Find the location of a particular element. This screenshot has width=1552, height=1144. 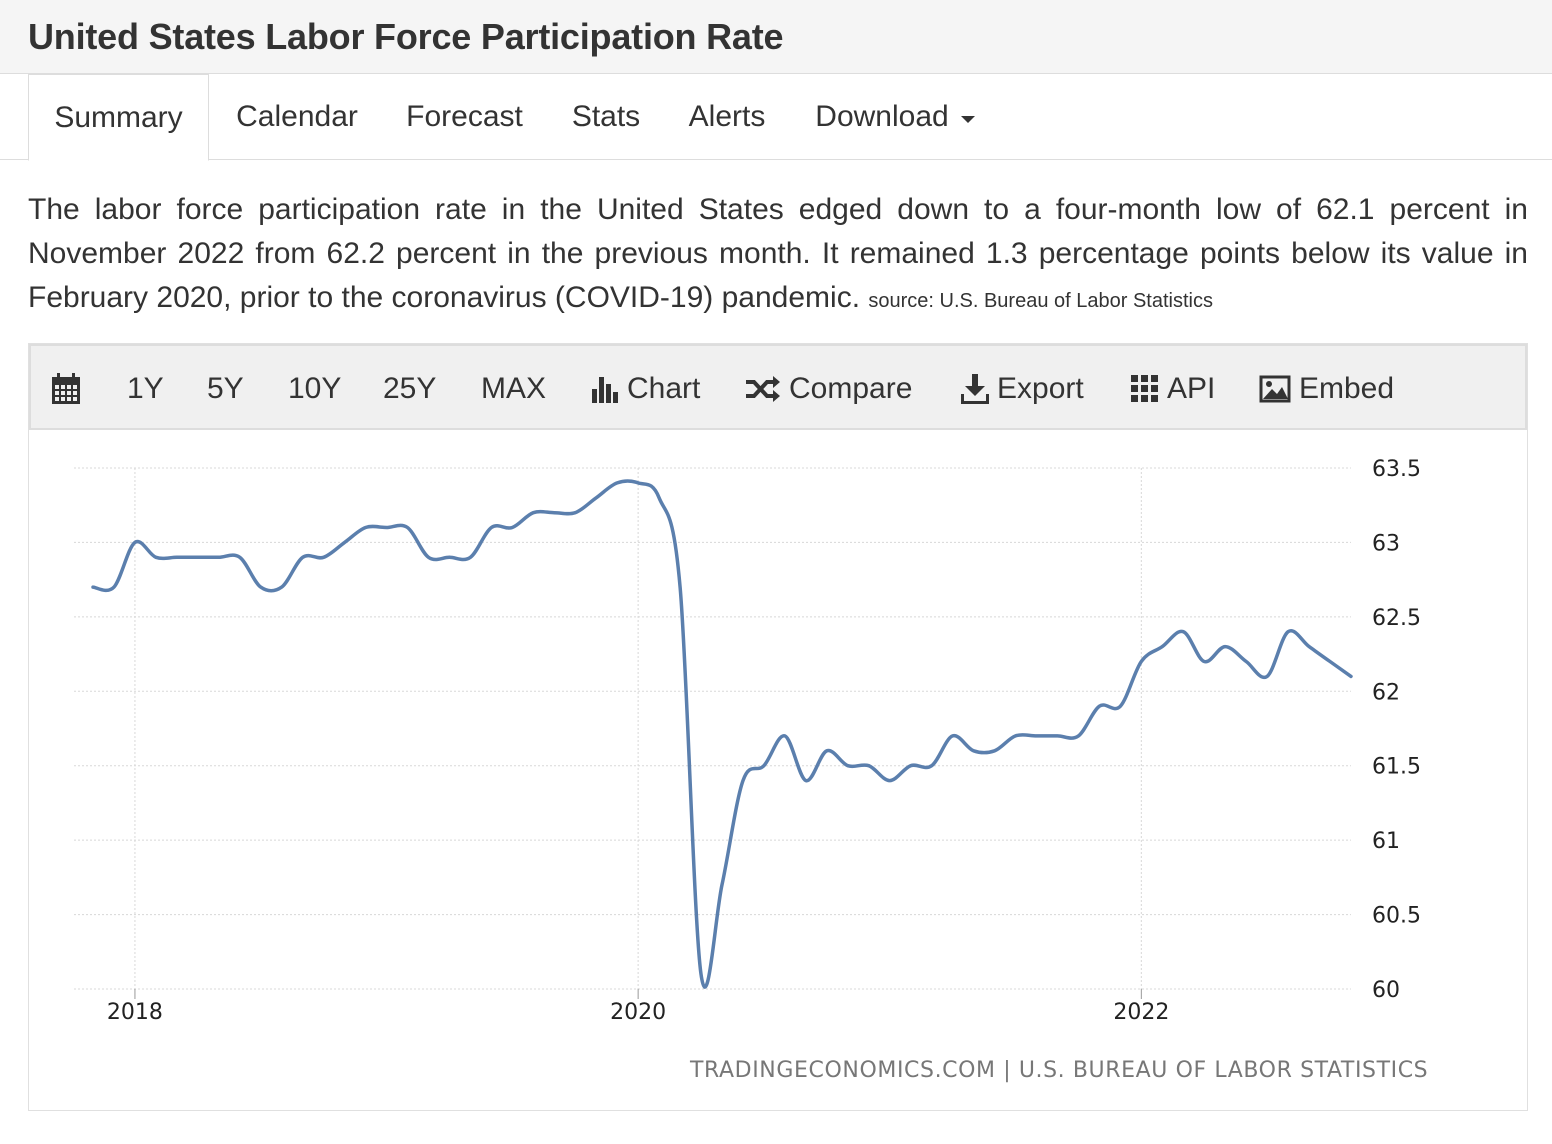

range-max-button: MAX is located at coordinates (513, 389).